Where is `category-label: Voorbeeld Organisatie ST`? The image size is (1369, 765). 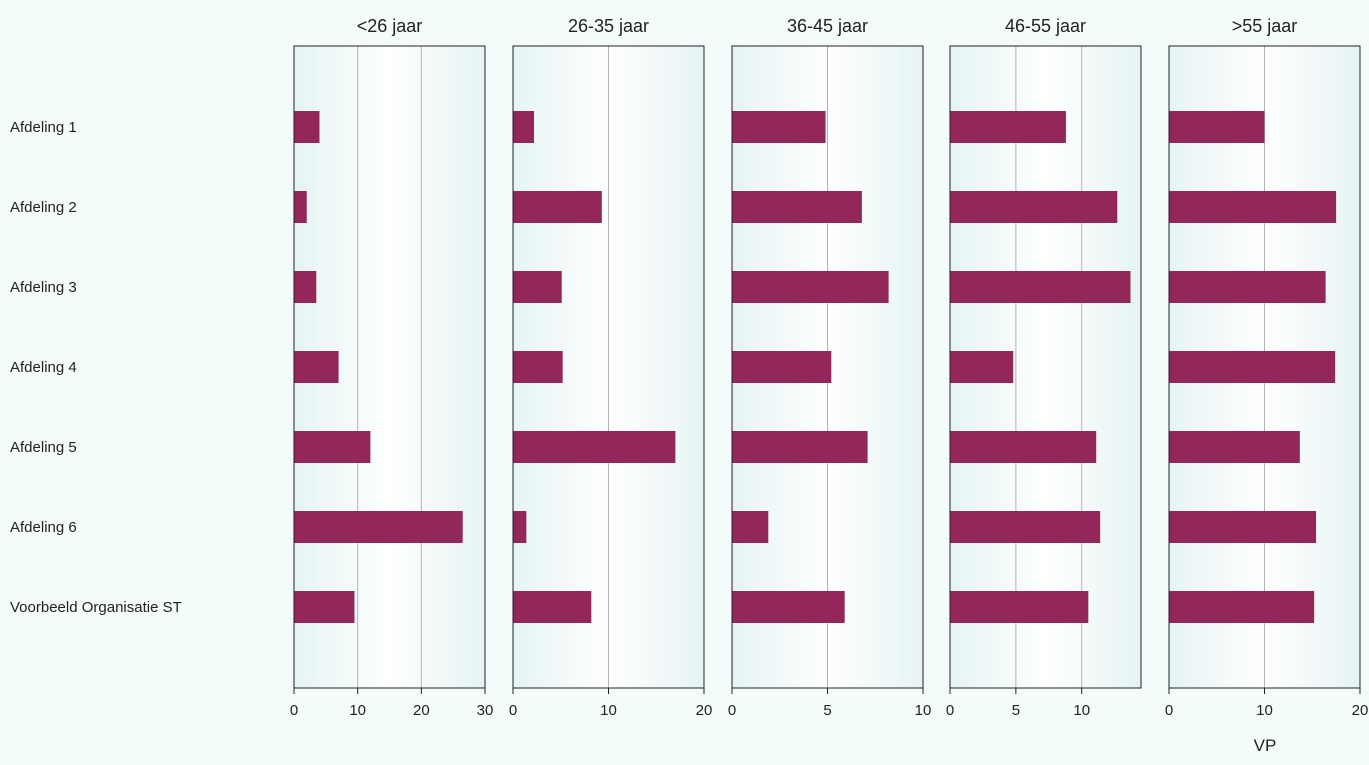
category-label: Voorbeeld Organisatie ST is located at coordinates (96, 607).